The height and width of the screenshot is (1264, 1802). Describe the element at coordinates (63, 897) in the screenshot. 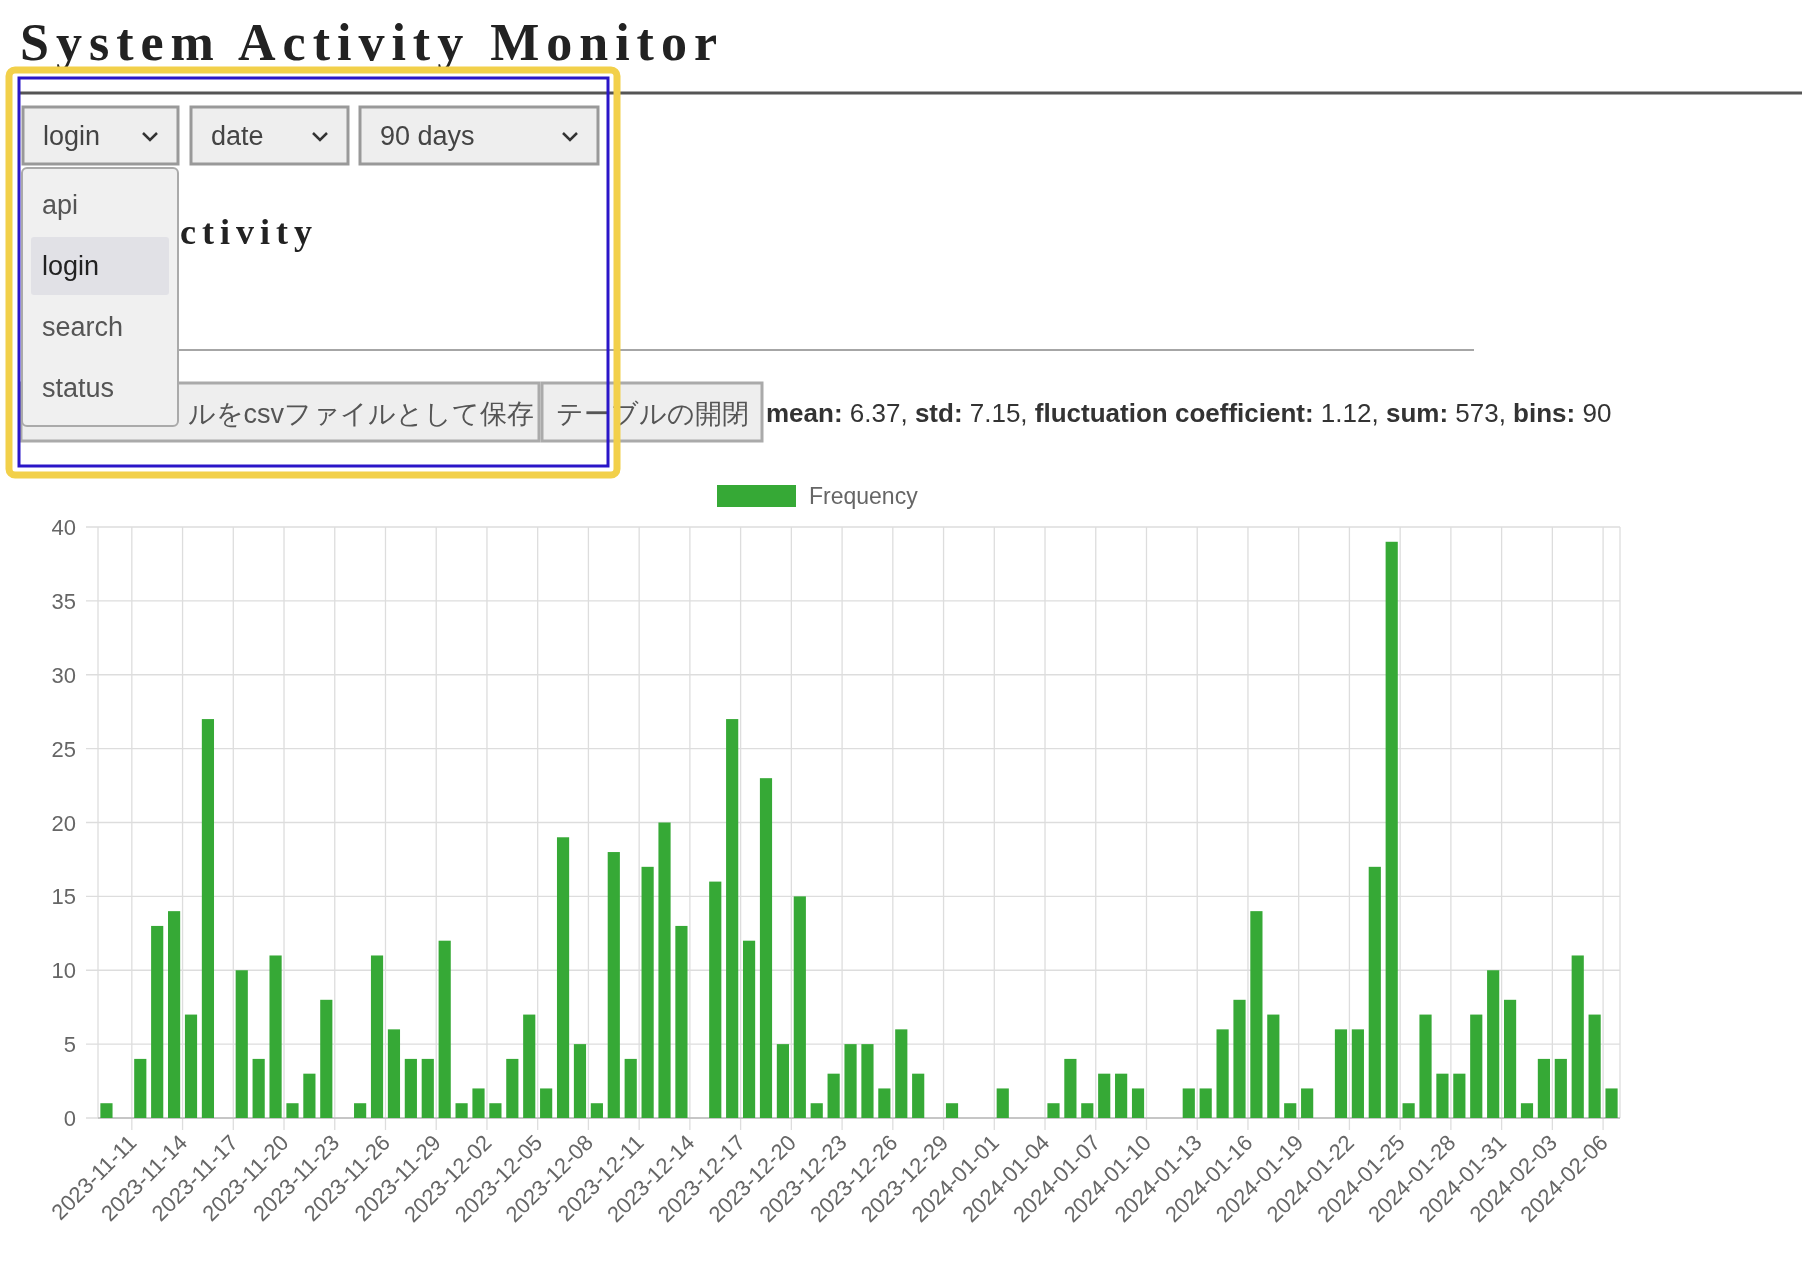

I see `y-tick-label: 15` at that location.